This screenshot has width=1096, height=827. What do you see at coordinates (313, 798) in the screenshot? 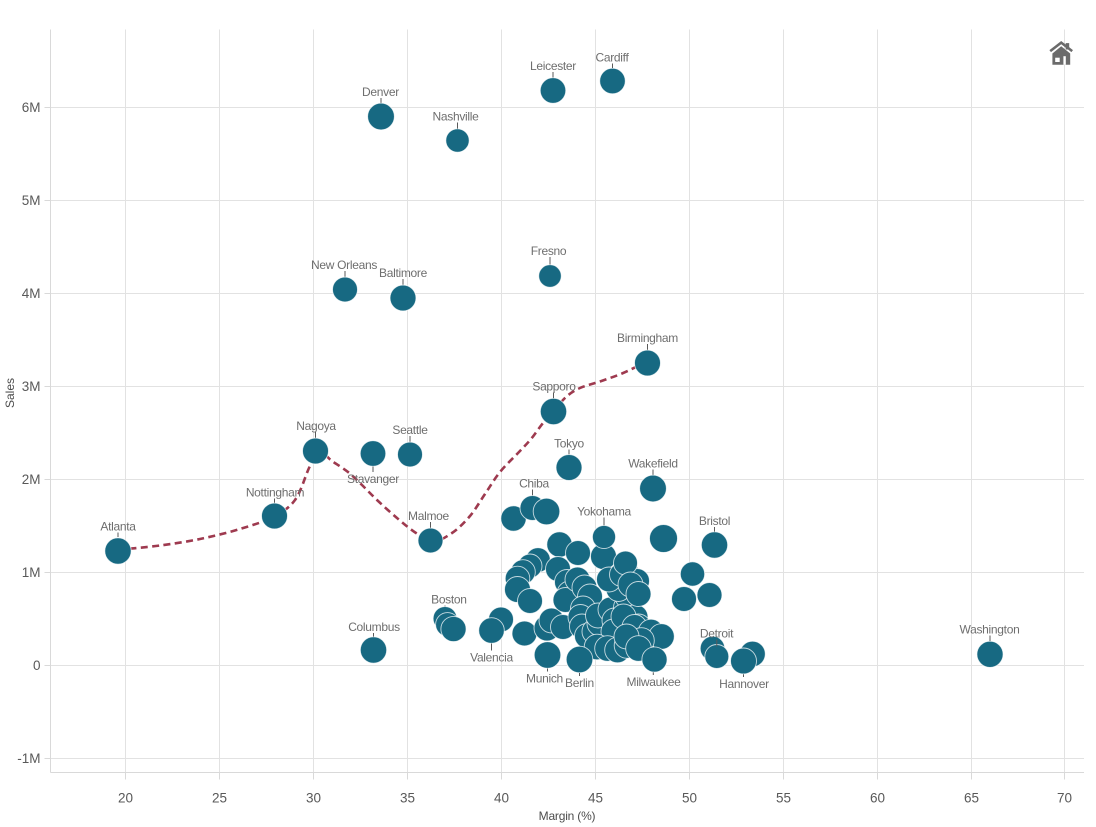
I see `svg-text: 30` at bounding box center [313, 798].